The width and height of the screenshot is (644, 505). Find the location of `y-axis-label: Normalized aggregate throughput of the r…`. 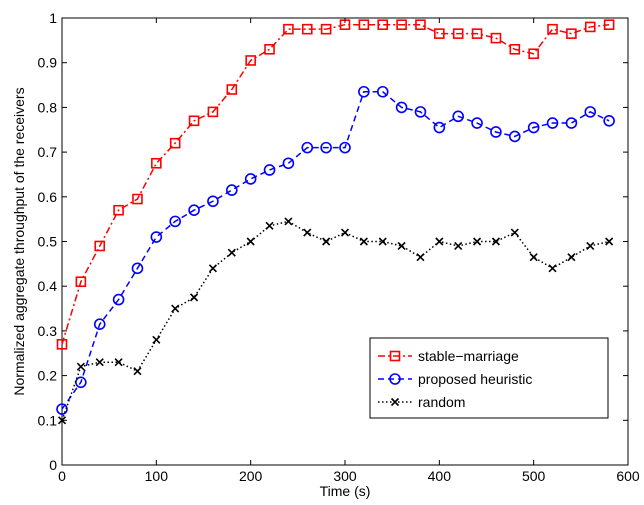

y-axis-label: Normalized aggregate throughput of the r… is located at coordinates (19, 241).